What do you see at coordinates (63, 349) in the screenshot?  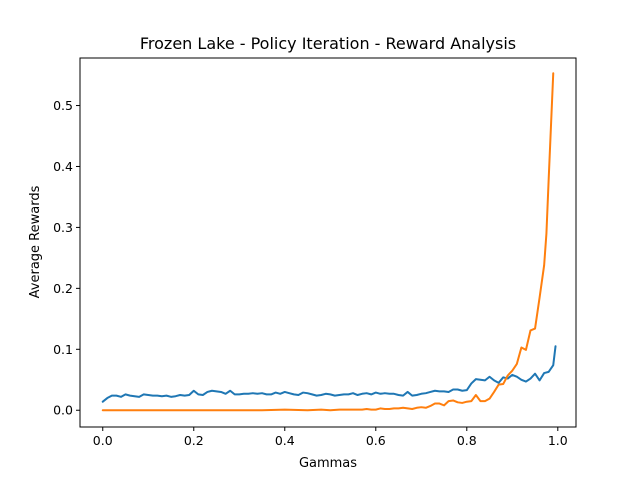 I see `y-tick-label: 0.1` at bounding box center [63, 349].